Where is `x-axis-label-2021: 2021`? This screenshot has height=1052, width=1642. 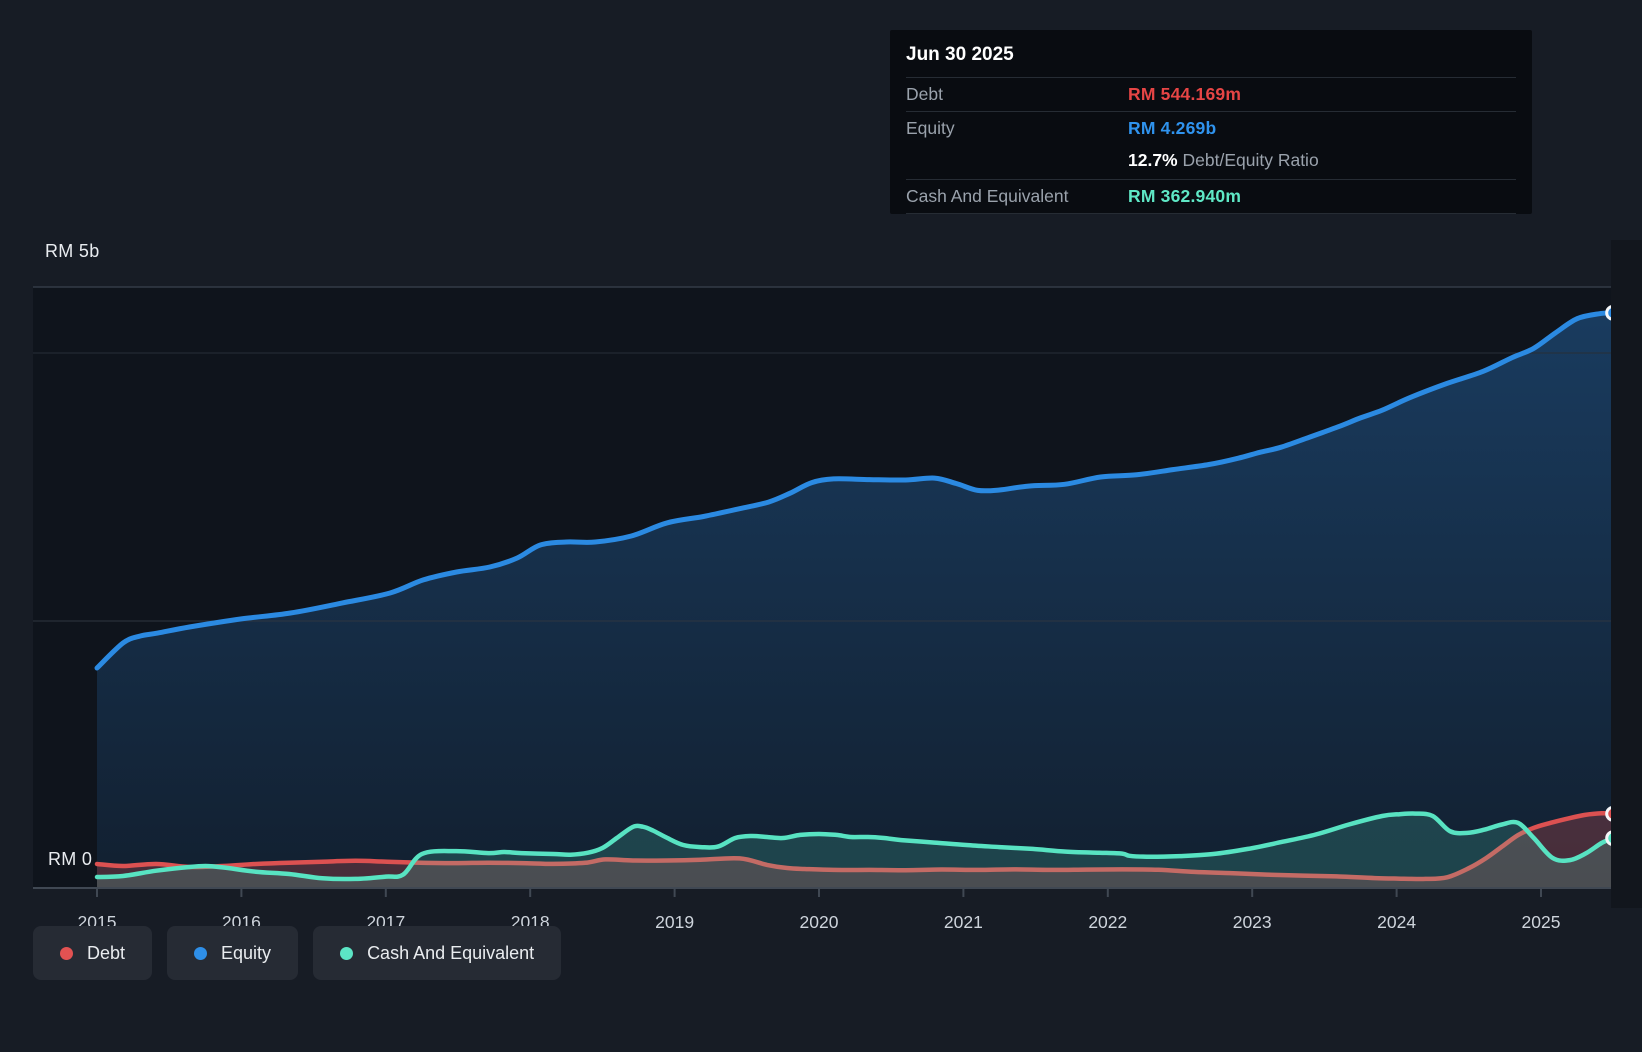
x-axis-label-2021: 2021 is located at coordinates (963, 922).